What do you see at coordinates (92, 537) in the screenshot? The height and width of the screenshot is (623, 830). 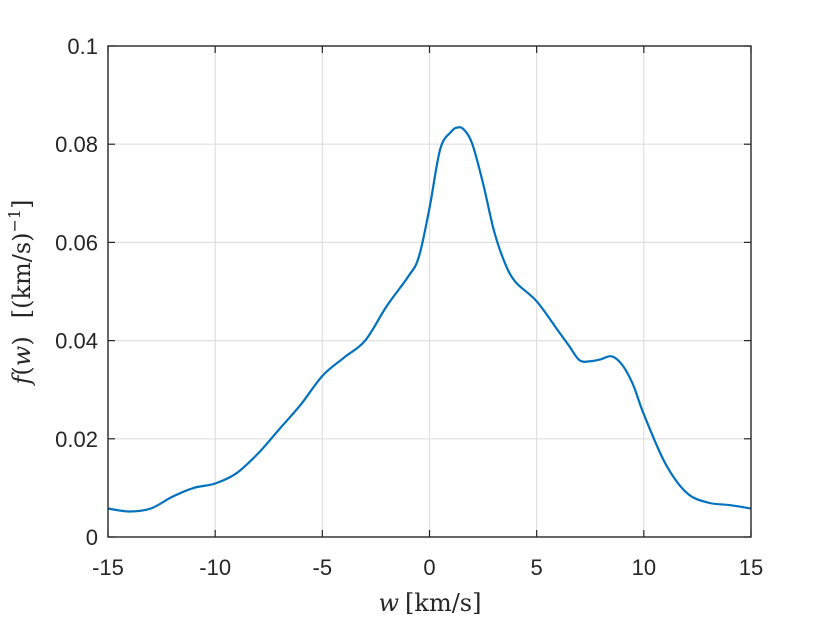 I see `y-tick-label: 0` at bounding box center [92, 537].